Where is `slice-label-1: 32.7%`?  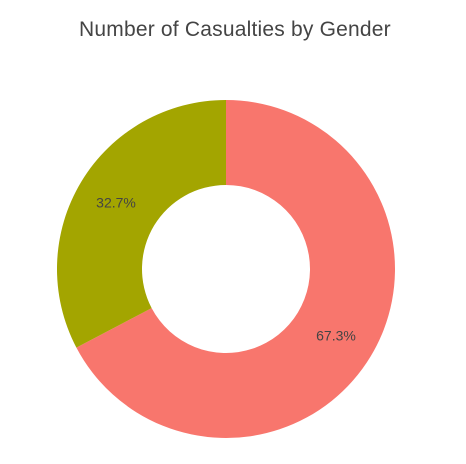 slice-label-1: 32.7% is located at coordinates (116, 203).